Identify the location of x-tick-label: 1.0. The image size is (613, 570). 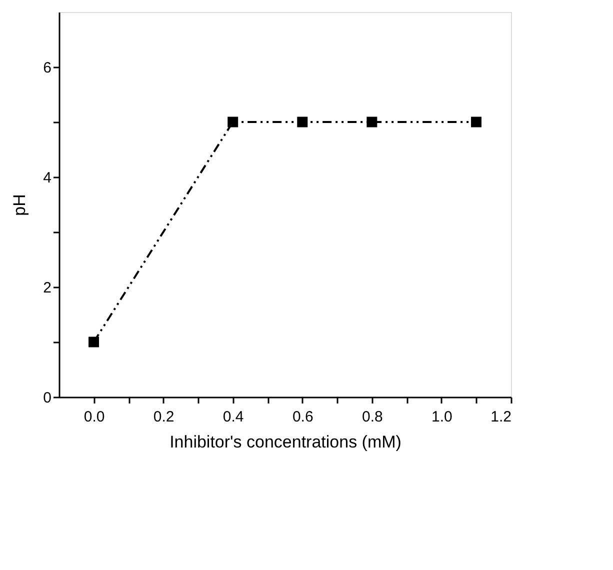
(442, 417).